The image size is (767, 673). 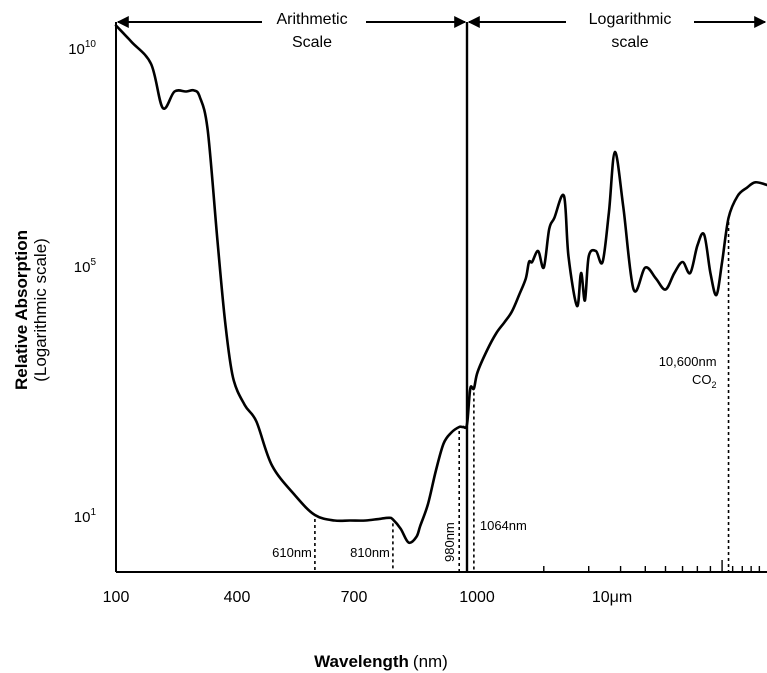 I want to click on y-tick-1e5: 10⁵, so click(x=85, y=266).